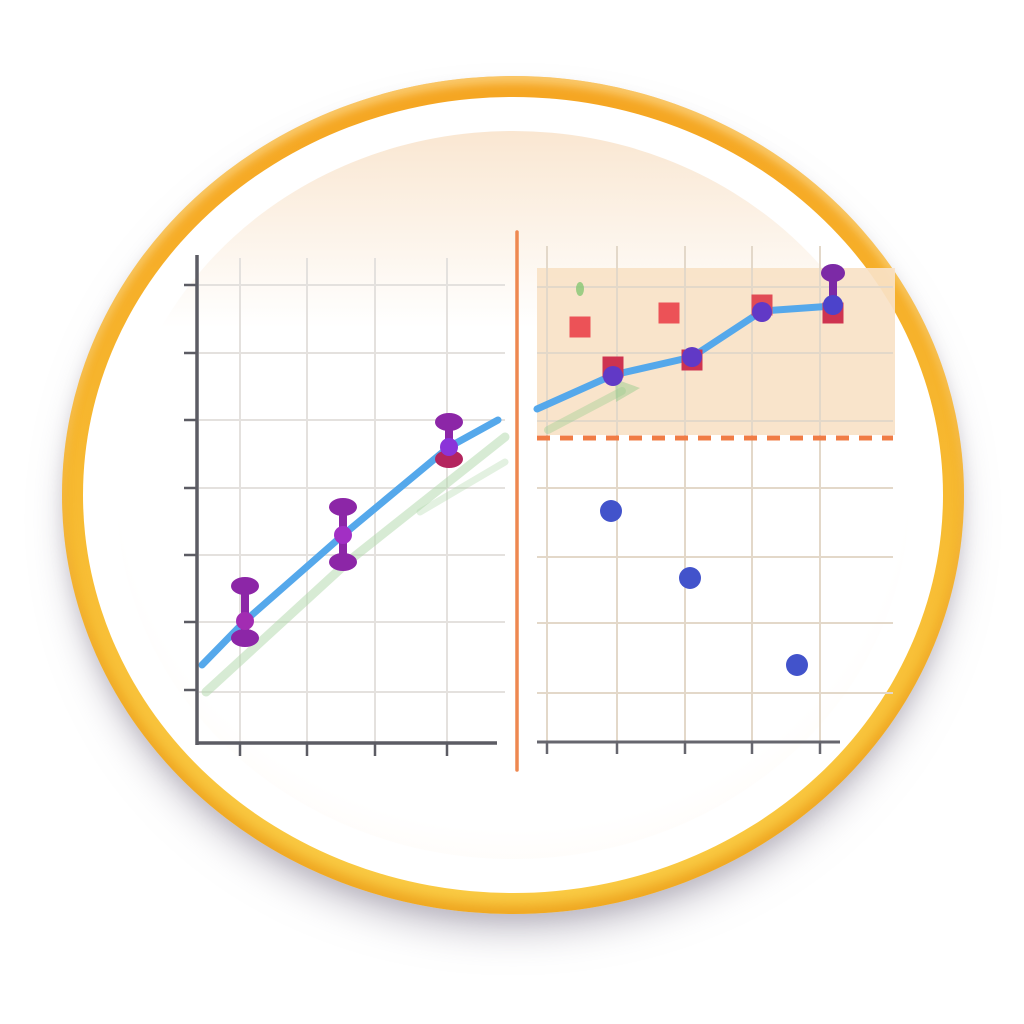 Image resolution: width=1024 pixels, height=1024 pixels. What do you see at coordinates (627, 390) in the screenshot?
I see `green-arrowhead` at bounding box center [627, 390].